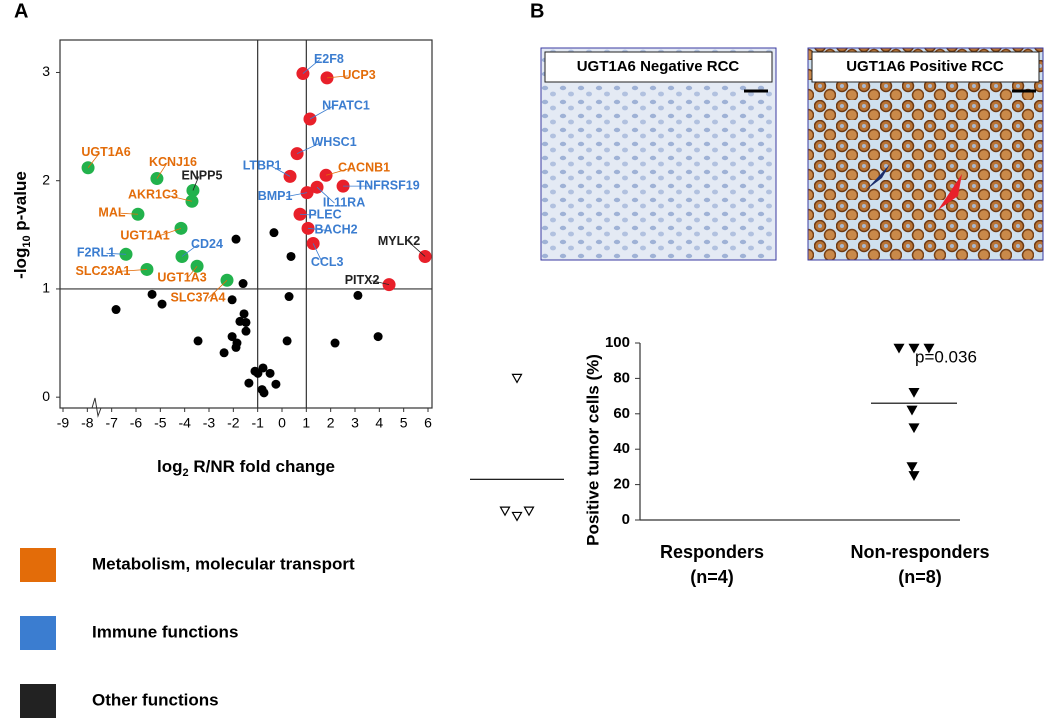  Describe the element at coordinates (658, 66) in the screenshot. I see `image-title: UGT1A6 Negative RCC` at that location.